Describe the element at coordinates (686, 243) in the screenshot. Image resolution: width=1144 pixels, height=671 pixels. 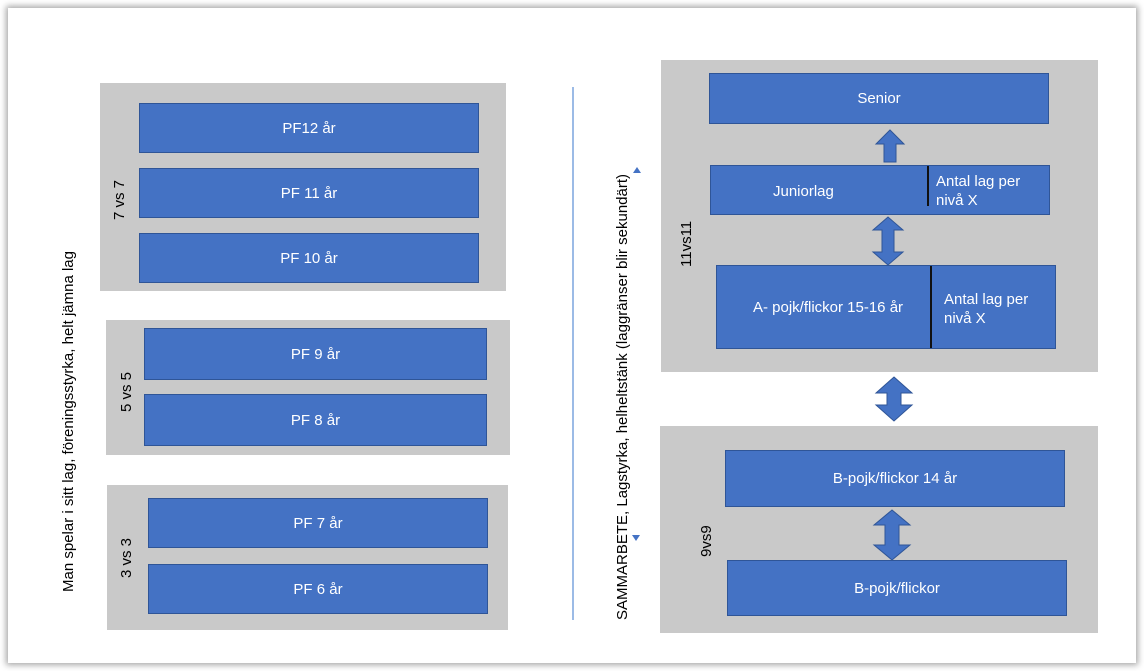
I see `format-label-11vs11: 11vs11` at that location.